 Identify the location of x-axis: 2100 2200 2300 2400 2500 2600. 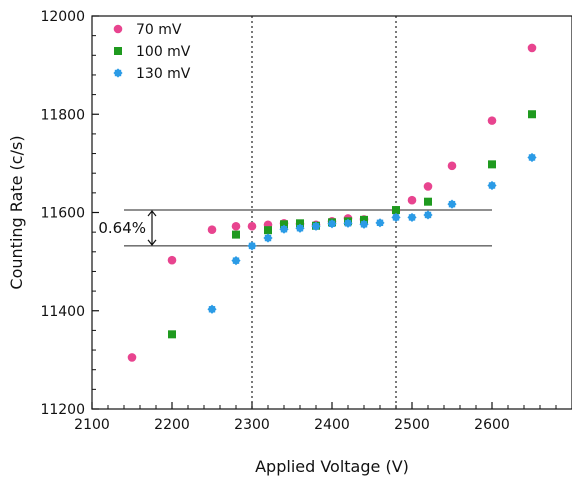
(323, 417).